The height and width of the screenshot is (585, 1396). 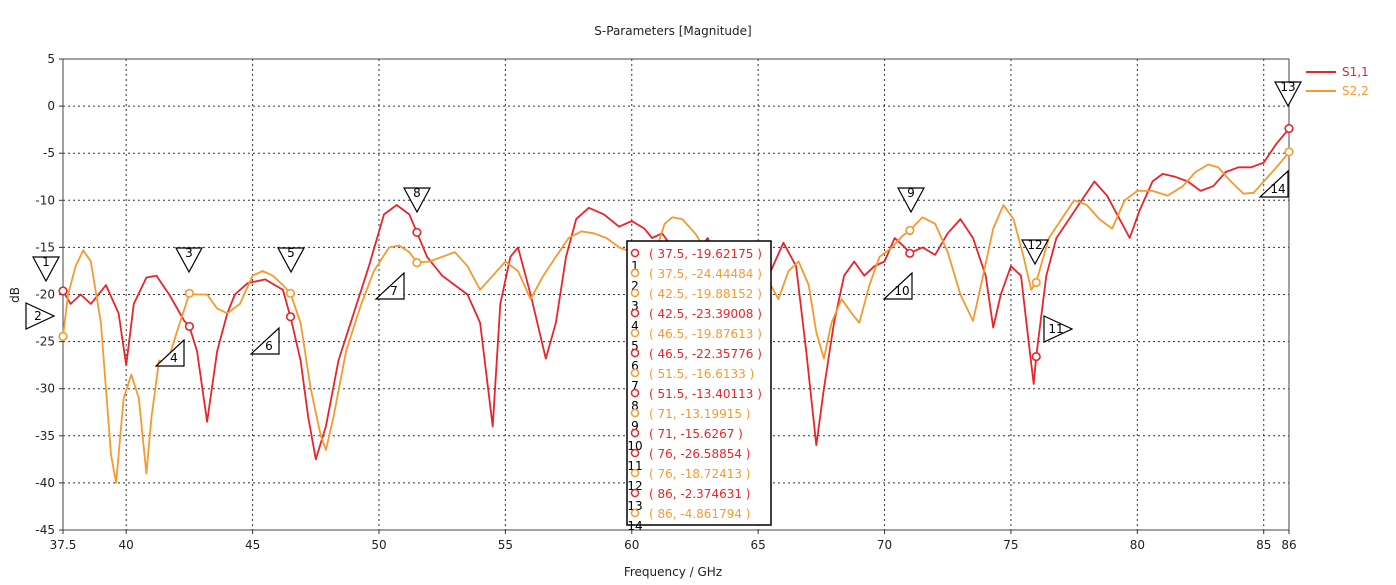 I want to click on marker-box-value: ( 76, -26.58854 ), so click(x=699, y=454).